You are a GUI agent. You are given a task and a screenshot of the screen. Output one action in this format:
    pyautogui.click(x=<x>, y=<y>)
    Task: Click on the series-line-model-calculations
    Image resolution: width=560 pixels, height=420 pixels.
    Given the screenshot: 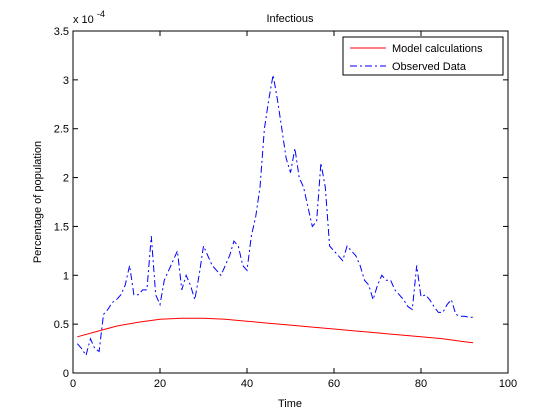 What is the action you would take?
    pyautogui.click(x=275, y=330)
    